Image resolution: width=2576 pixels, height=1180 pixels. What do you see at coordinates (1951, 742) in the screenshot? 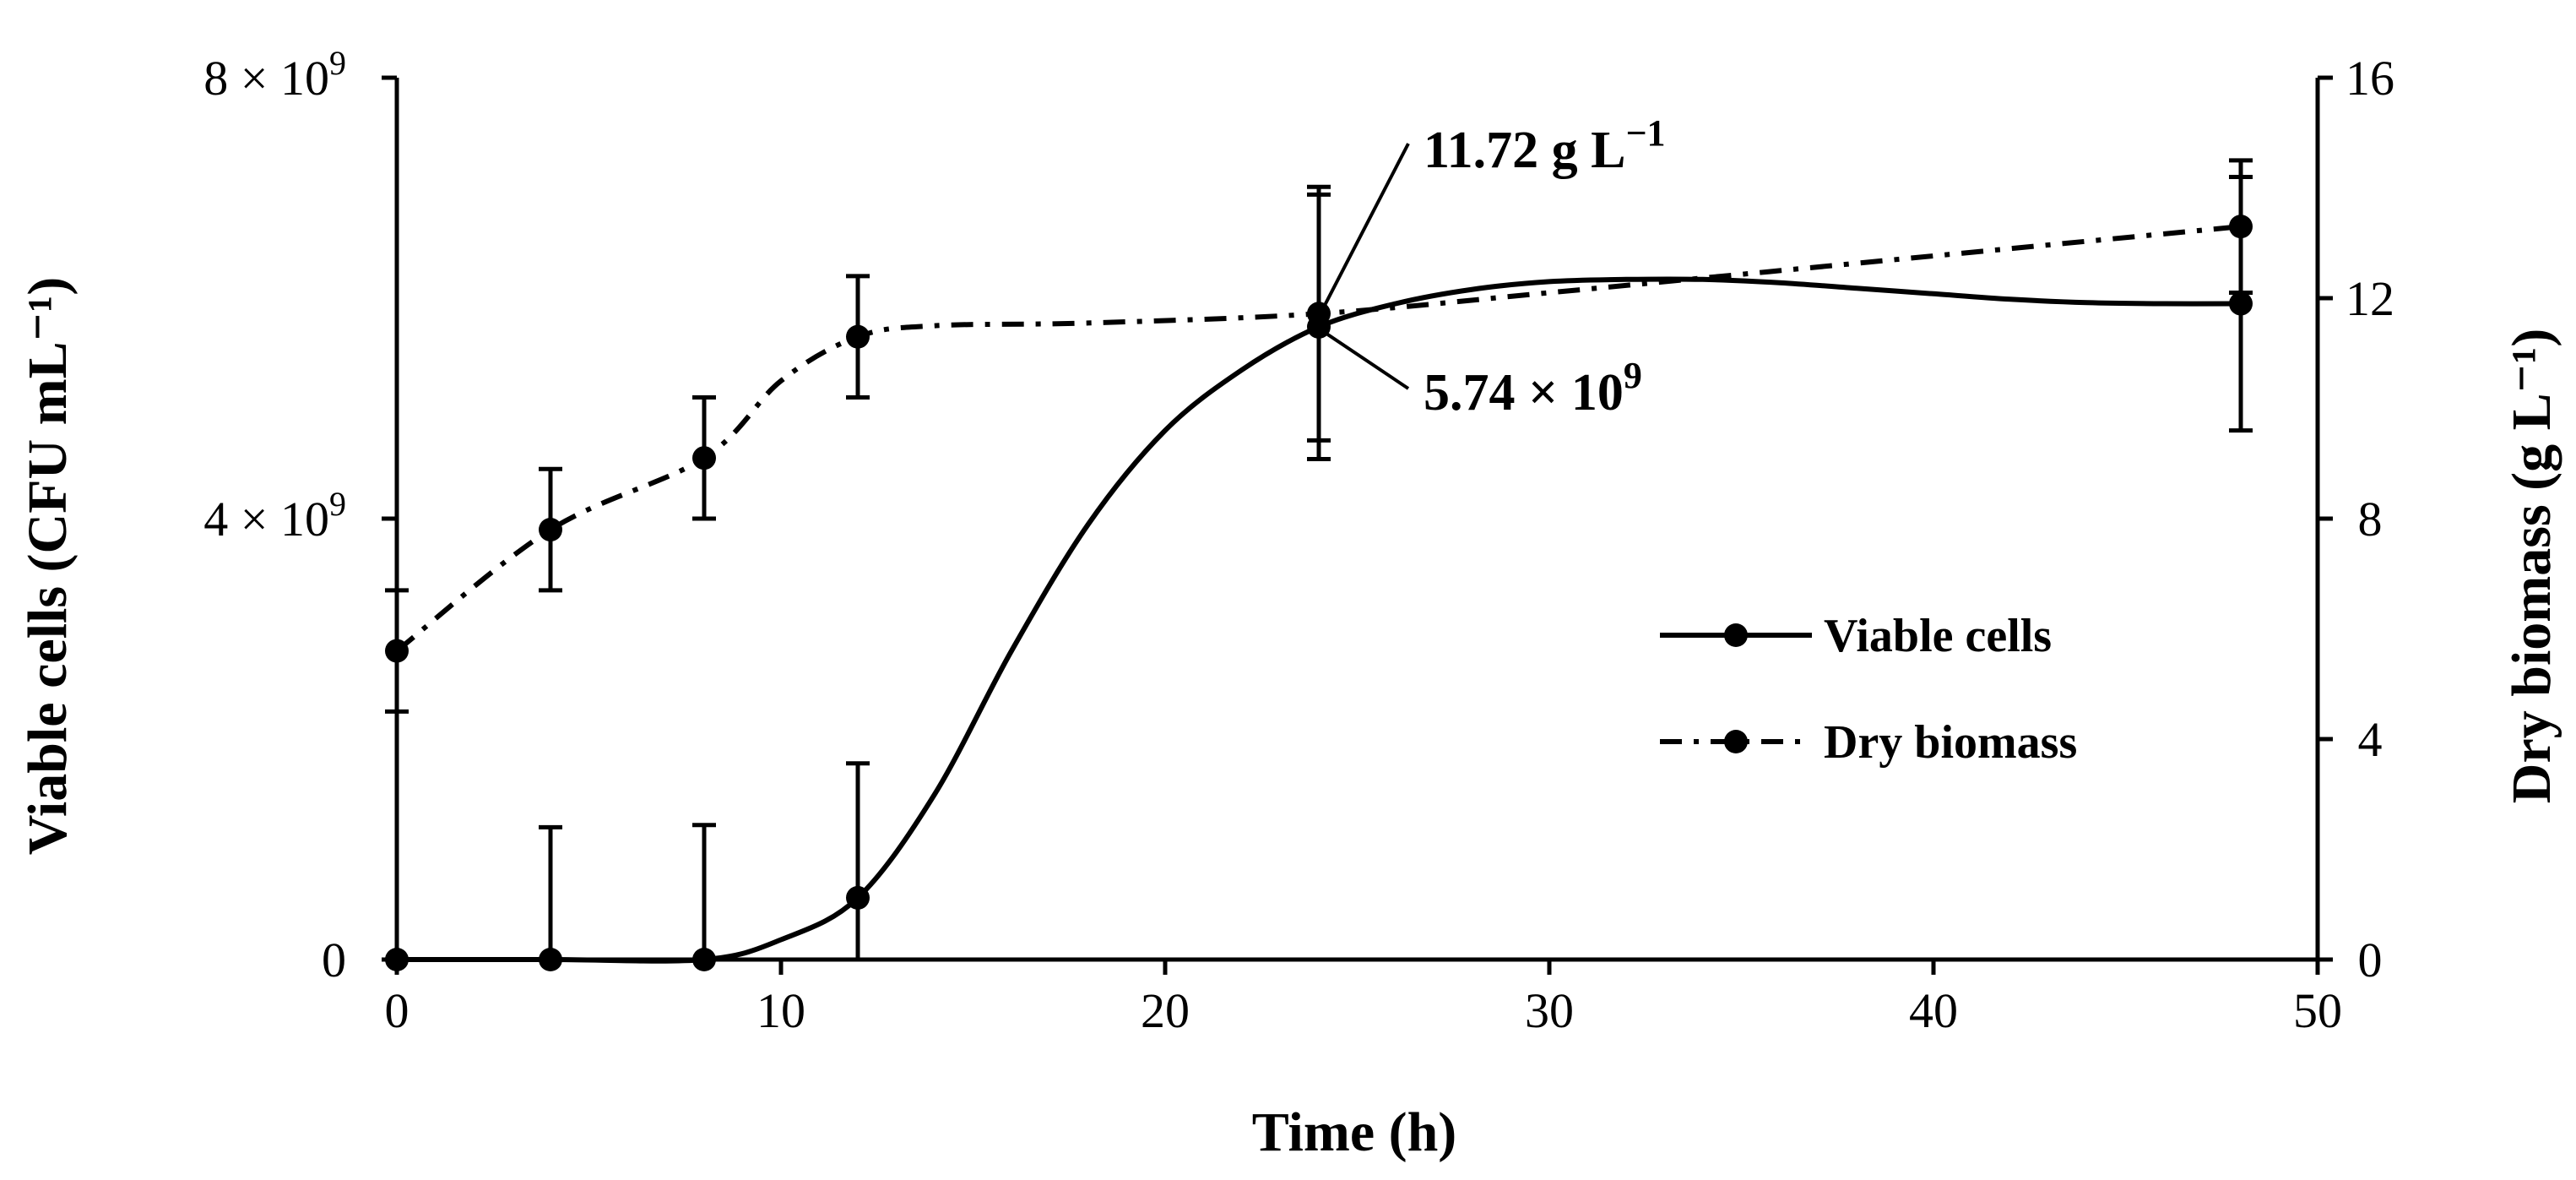
I see `legend-dry-biomass-label: Dry biomass` at bounding box center [1951, 742].